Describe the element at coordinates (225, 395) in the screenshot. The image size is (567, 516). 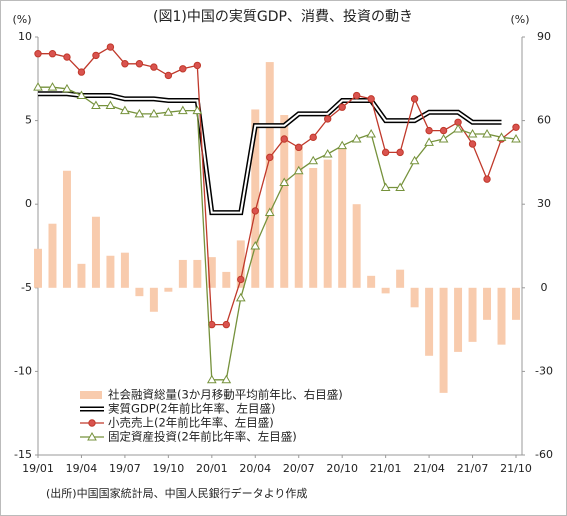
I see `legend-label: 社会融資総量(3か月移動平均前年比、右目盛)` at that location.